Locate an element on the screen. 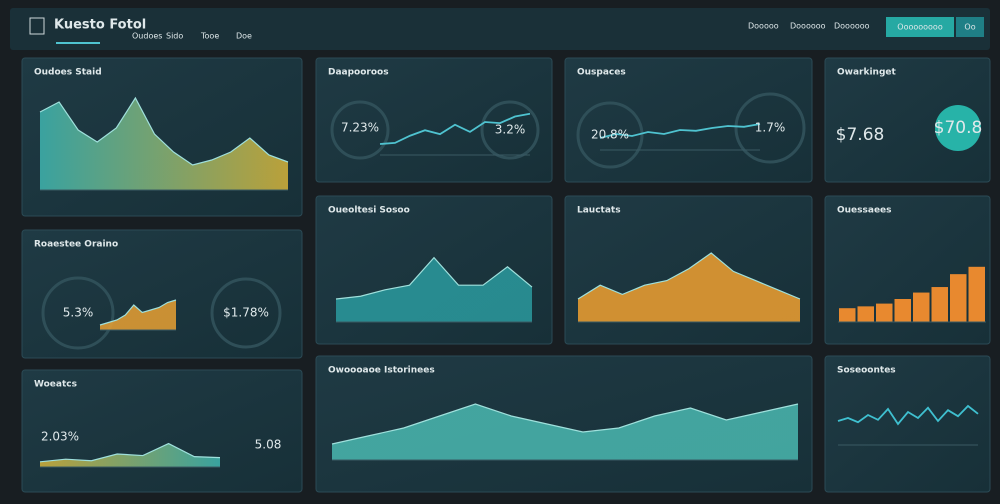 The width and height of the screenshot is (1000, 504). kpi-value: 1.7% is located at coordinates (770, 128).